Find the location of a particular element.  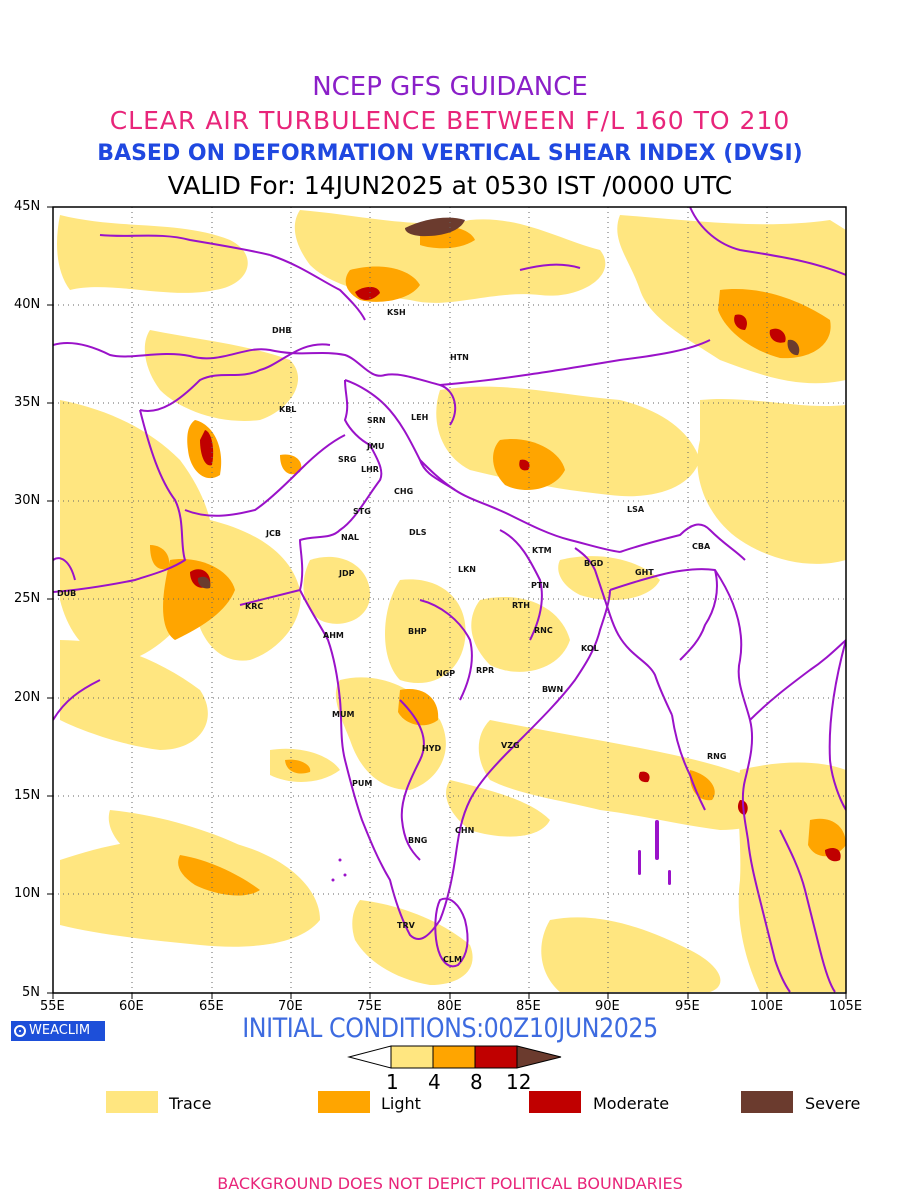

legend-swatch-severe is located at coordinates (767, 1102).